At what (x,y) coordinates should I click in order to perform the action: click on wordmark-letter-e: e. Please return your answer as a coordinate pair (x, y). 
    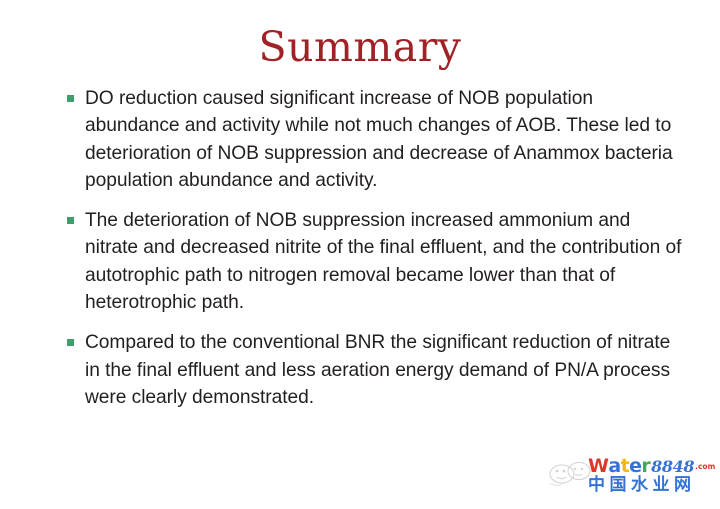
    Looking at the image, I should click on (635, 466).